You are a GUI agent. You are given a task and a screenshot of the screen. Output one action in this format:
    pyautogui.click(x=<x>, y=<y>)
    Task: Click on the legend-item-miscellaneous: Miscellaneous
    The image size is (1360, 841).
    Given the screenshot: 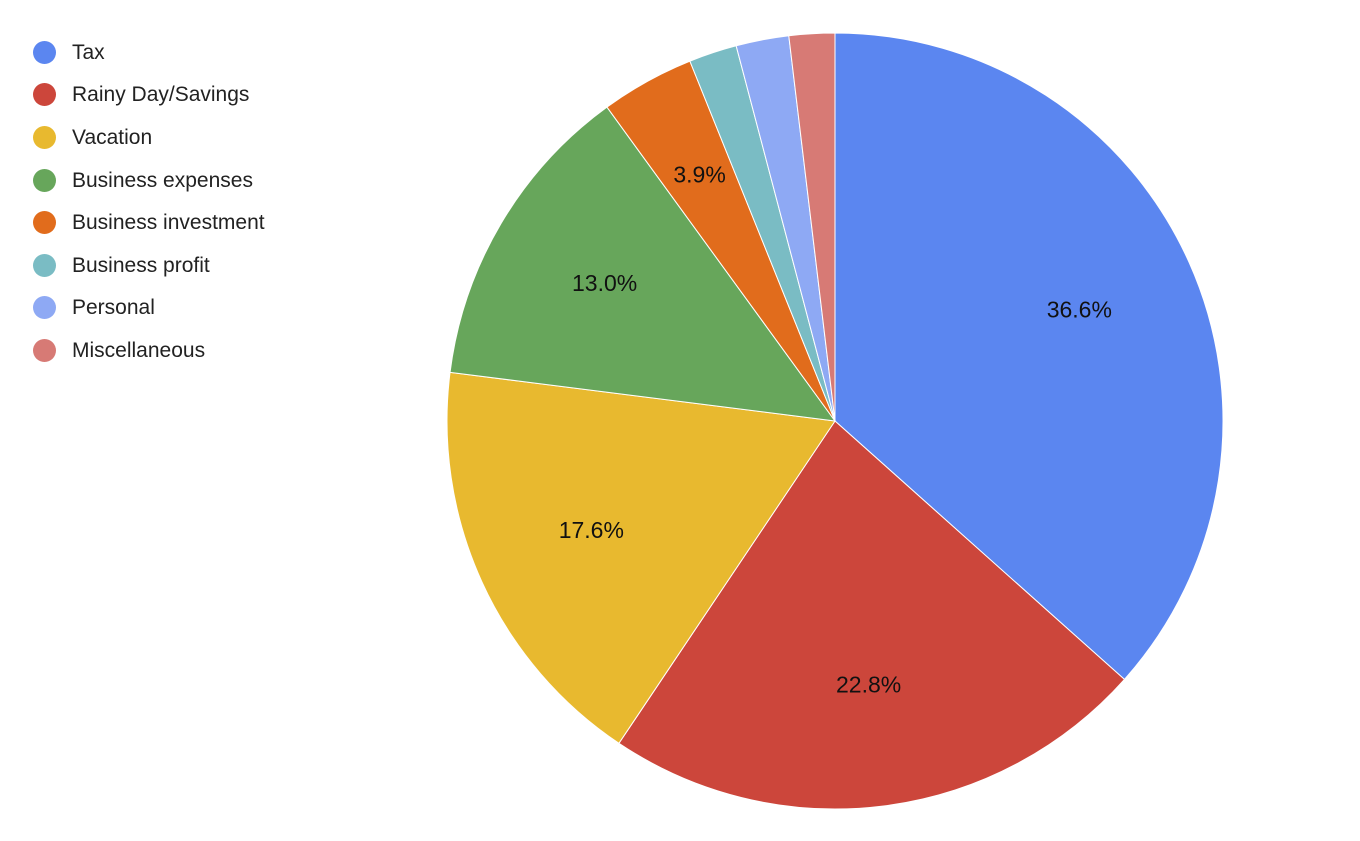 What is the action you would take?
    pyautogui.click(x=149, y=350)
    